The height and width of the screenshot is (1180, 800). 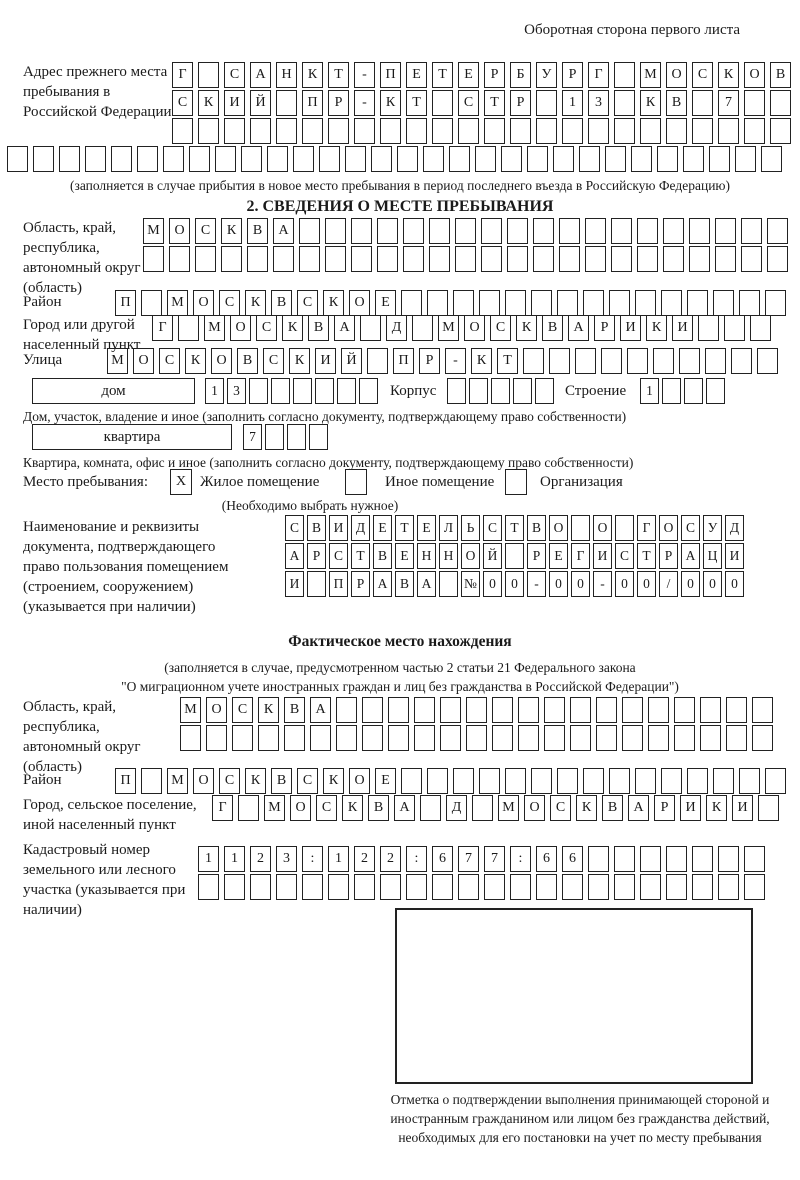 What do you see at coordinates (382, 528) in the screenshot?
I see `char-cell: Е` at bounding box center [382, 528].